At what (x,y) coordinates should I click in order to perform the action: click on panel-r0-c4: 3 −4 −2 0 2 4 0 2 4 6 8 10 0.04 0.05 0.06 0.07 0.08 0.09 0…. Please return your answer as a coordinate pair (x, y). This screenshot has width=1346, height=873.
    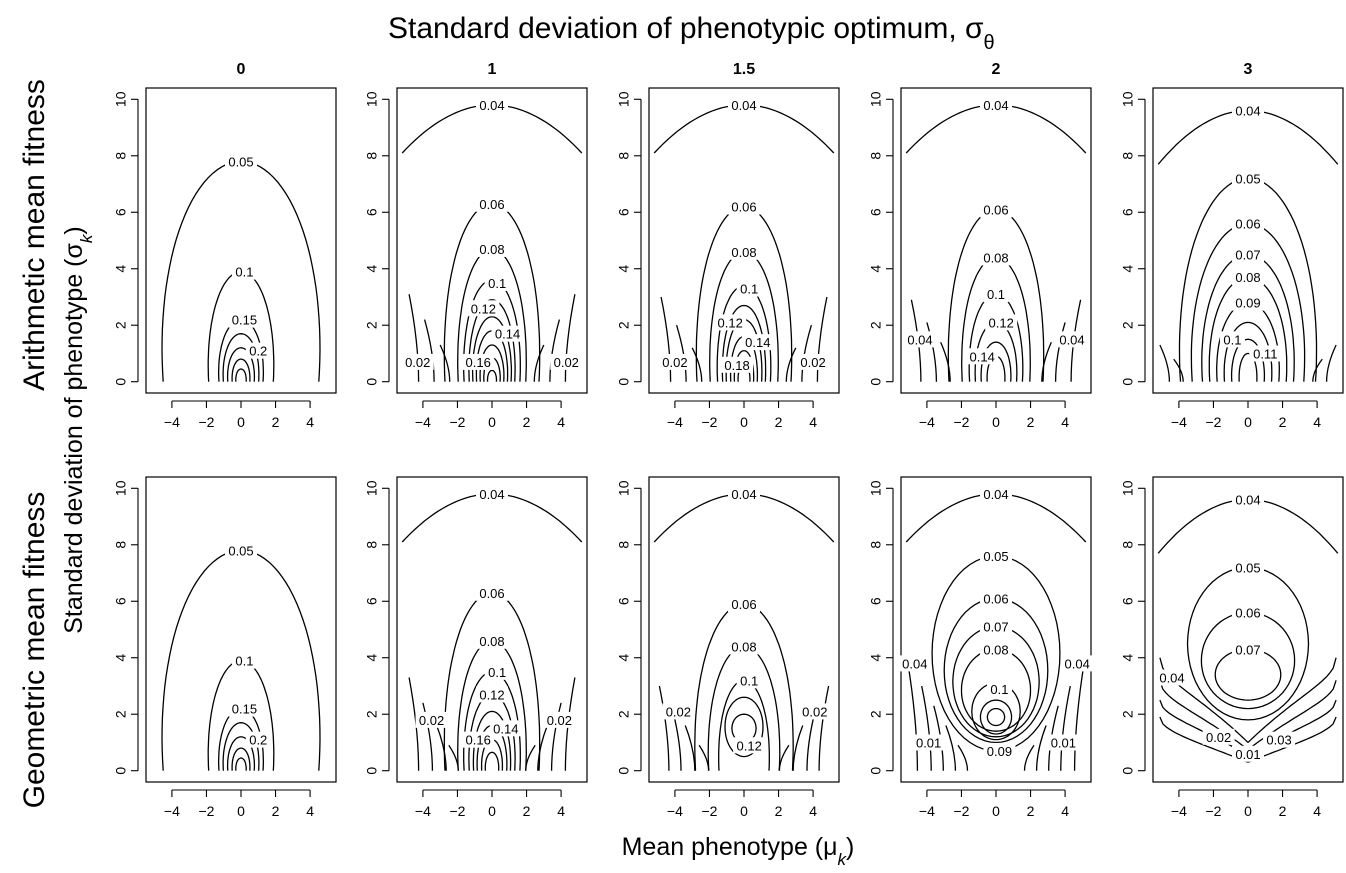
    Looking at the image, I should click on (1232, 245).